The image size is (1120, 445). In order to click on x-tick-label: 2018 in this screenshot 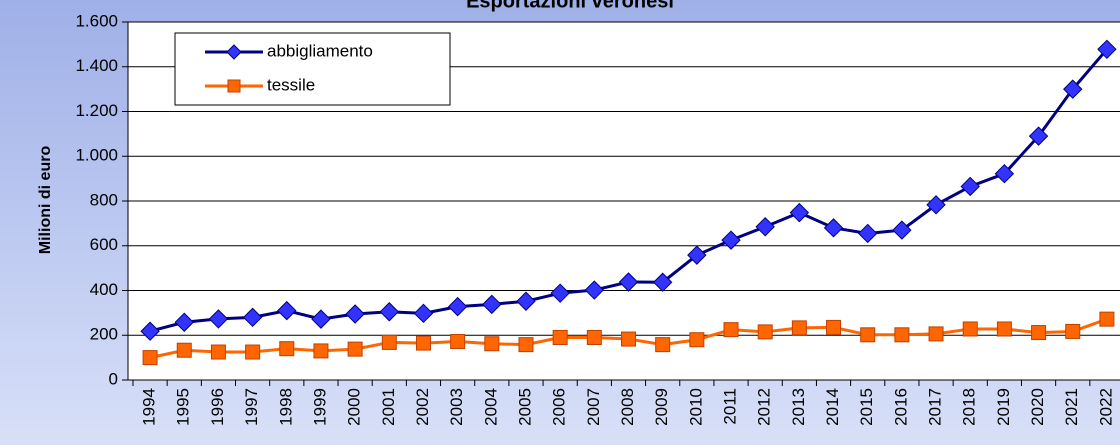, I will do `click(969, 407)`.